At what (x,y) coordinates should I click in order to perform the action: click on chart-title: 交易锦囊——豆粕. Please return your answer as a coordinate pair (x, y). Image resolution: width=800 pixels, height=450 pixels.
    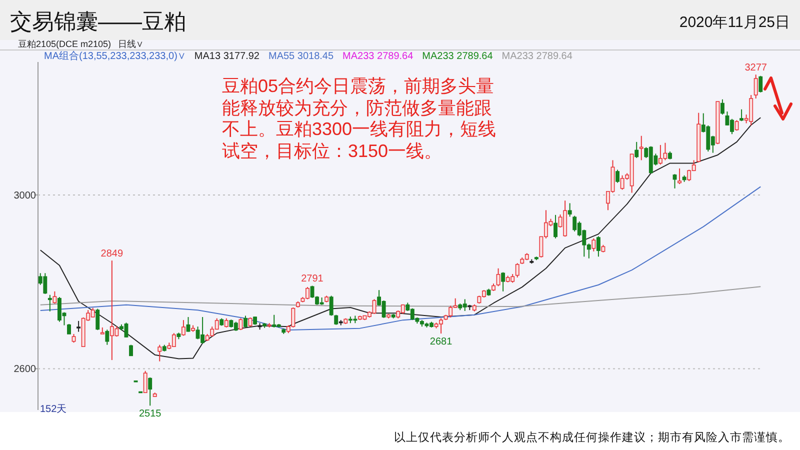
    Looking at the image, I should click on (98, 21).